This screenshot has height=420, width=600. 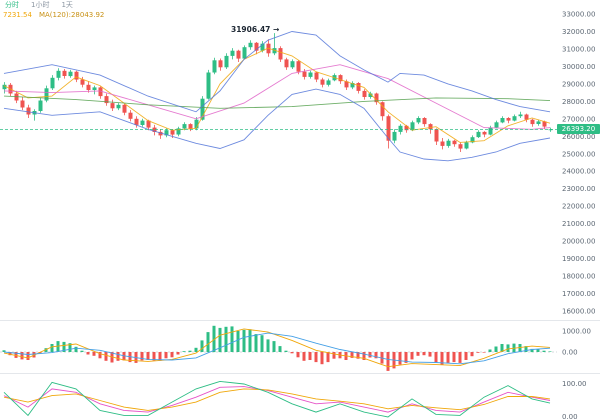 I want to click on y-axis-label: 30000.00, so click(x=578, y=67).